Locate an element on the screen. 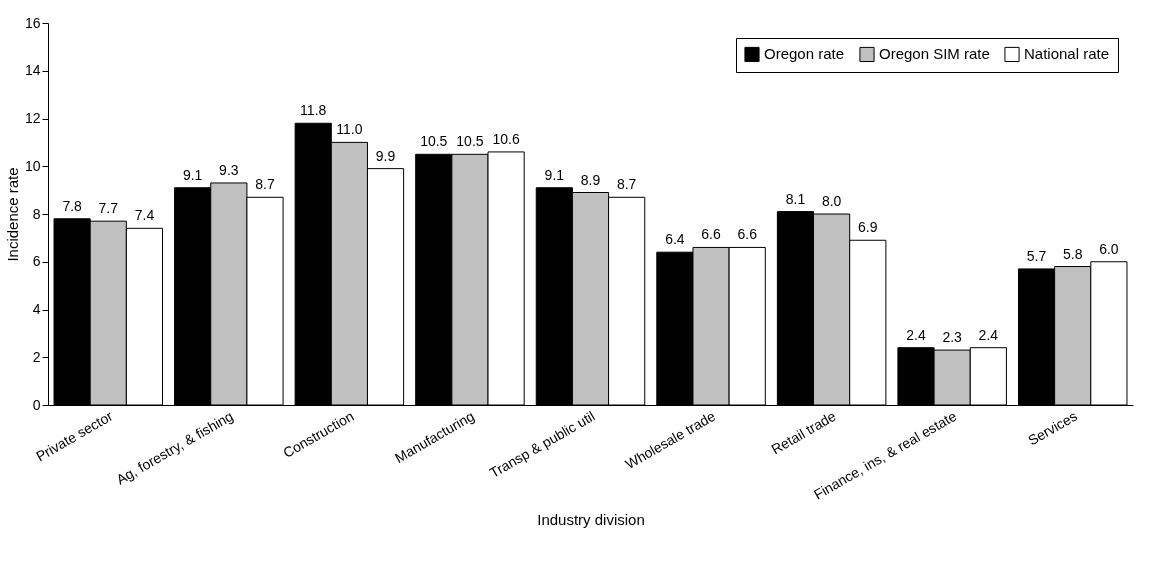 This screenshot has width=1156, height=568. data-label: 8.0 is located at coordinates (831, 201).